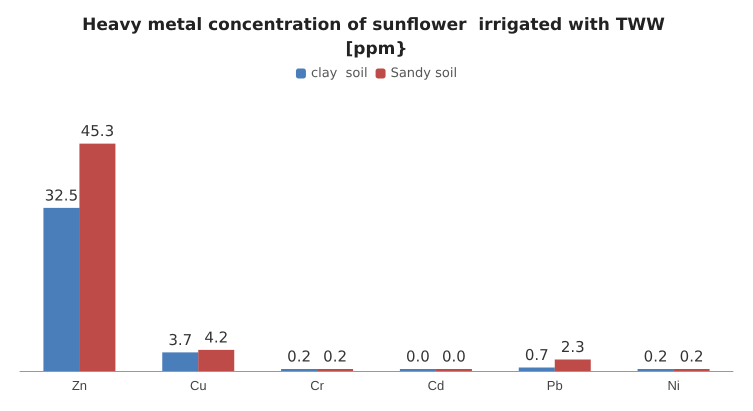  I want to click on data-label: 4.2, so click(216, 337).